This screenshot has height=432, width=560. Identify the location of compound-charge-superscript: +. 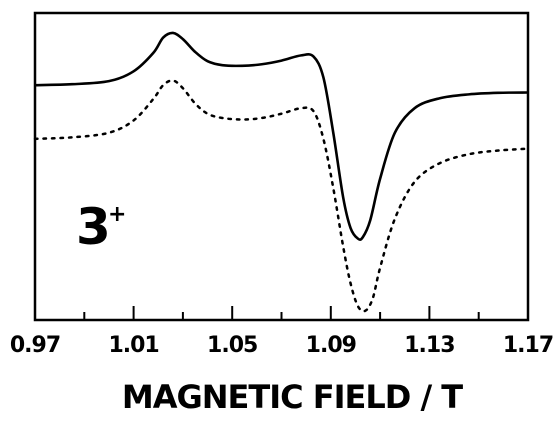
(117, 214).